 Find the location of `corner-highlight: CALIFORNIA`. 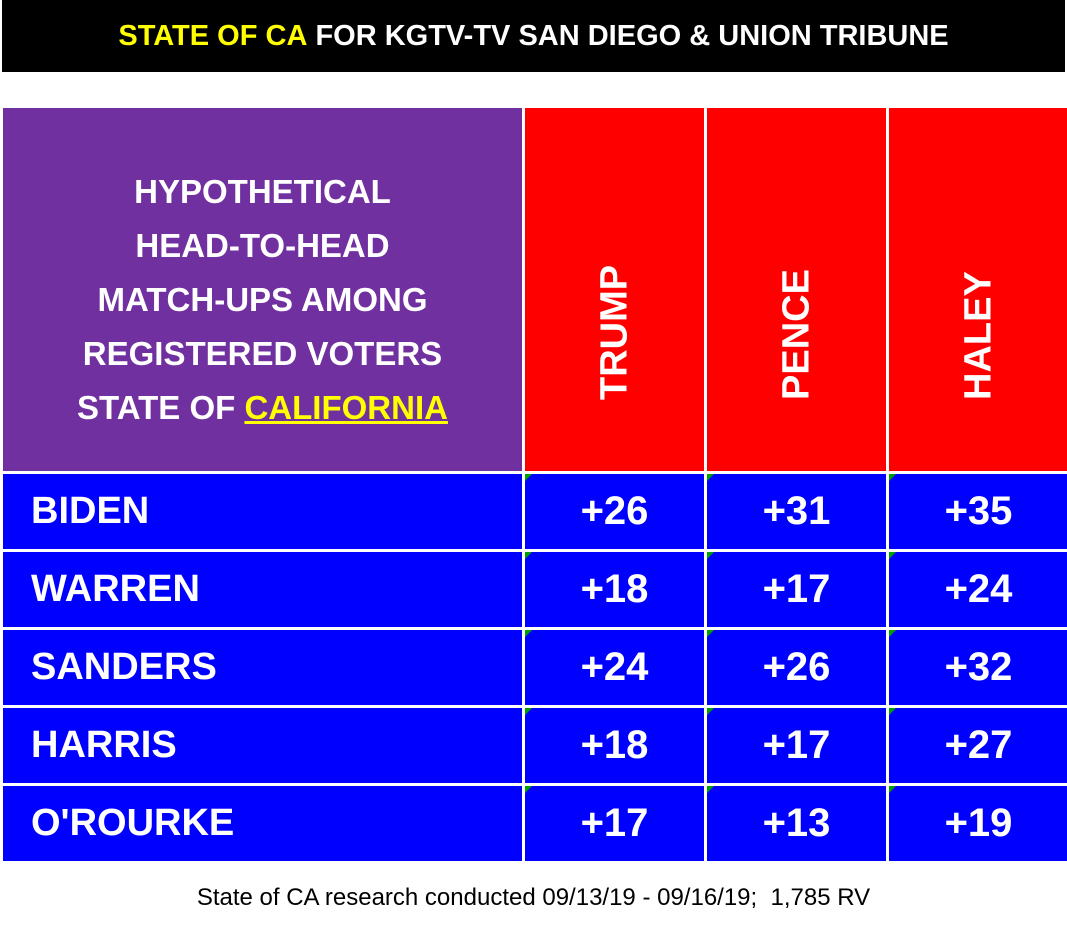

corner-highlight: CALIFORNIA is located at coordinates (346, 407).